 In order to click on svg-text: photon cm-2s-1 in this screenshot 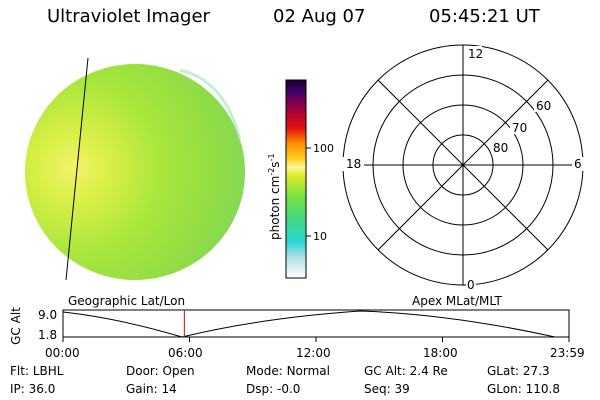, I will do `click(274, 196)`.